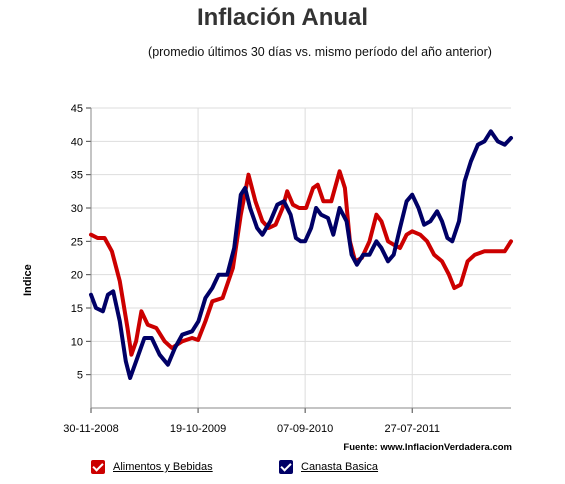 This screenshot has height=484, width=565. I want to click on chart-title: Inflación Anual, so click(282, 17).